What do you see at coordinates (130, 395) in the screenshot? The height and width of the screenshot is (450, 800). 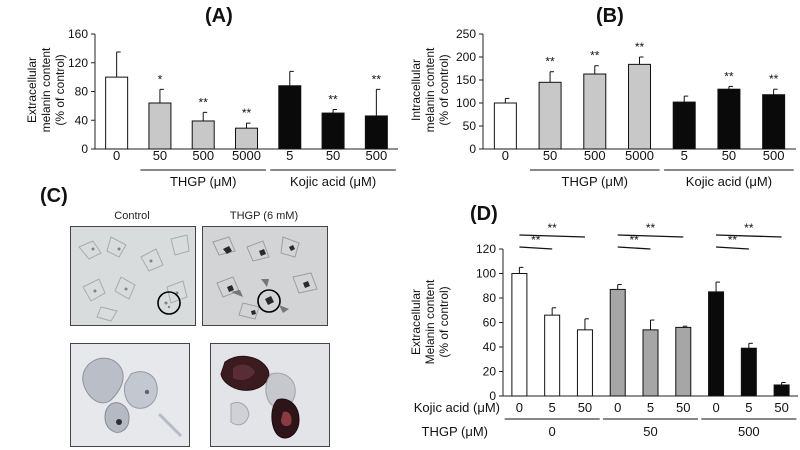 I see `micrograph-control-zoom` at bounding box center [130, 395].